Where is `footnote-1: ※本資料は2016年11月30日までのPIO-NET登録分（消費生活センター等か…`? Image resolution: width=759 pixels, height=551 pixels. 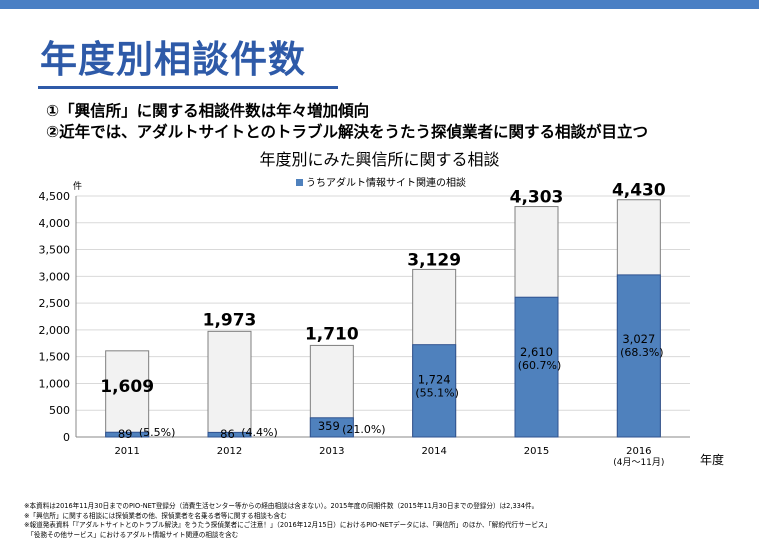
footnote-1: ※本資料は2016年11月30日までのPIO-NET登録分（消費生活センター等か… is located at coordinates (281, 506).